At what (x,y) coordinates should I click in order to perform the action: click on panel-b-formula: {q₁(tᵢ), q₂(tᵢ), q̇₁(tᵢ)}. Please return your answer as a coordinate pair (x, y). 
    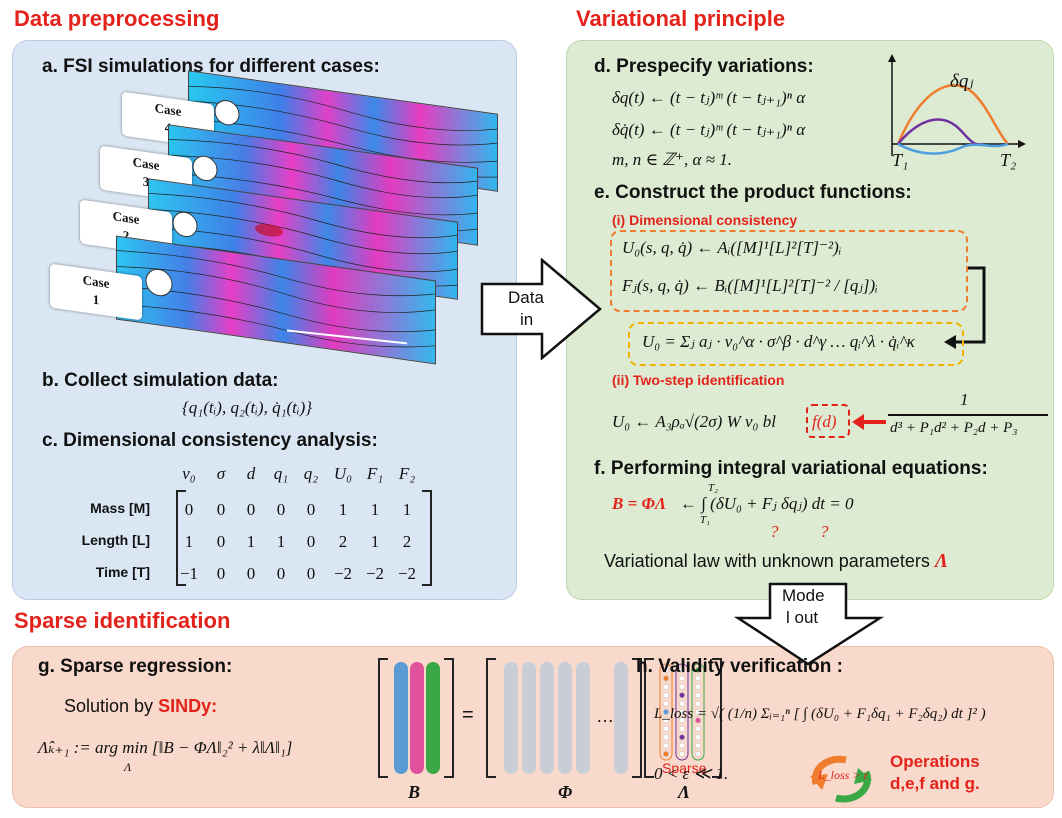
    Looking at the image, I should click on (247, 407).